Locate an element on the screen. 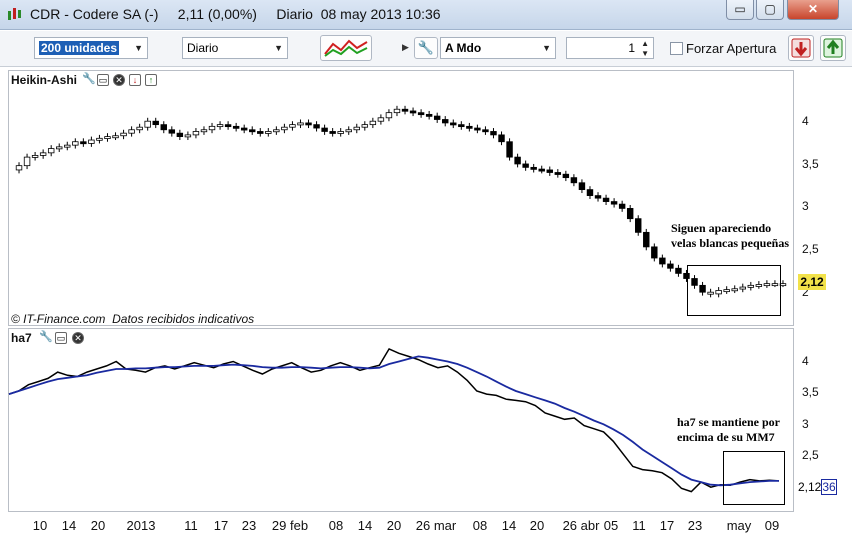  units-dropdown: 200 unidades ▼ is located at coordinates (91, 48).